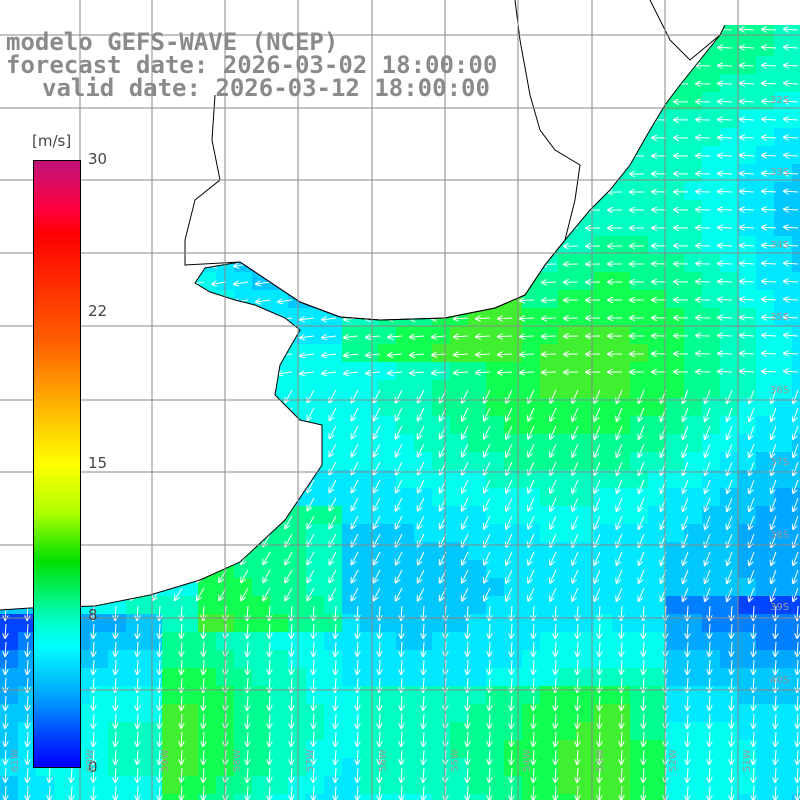 Image resolution: width=800 pixels, height=800 pixels. What do you see at coordinates (527, 760) in the screenshot?
I see `lon-label: 54W` at bounding box center [527, 760].